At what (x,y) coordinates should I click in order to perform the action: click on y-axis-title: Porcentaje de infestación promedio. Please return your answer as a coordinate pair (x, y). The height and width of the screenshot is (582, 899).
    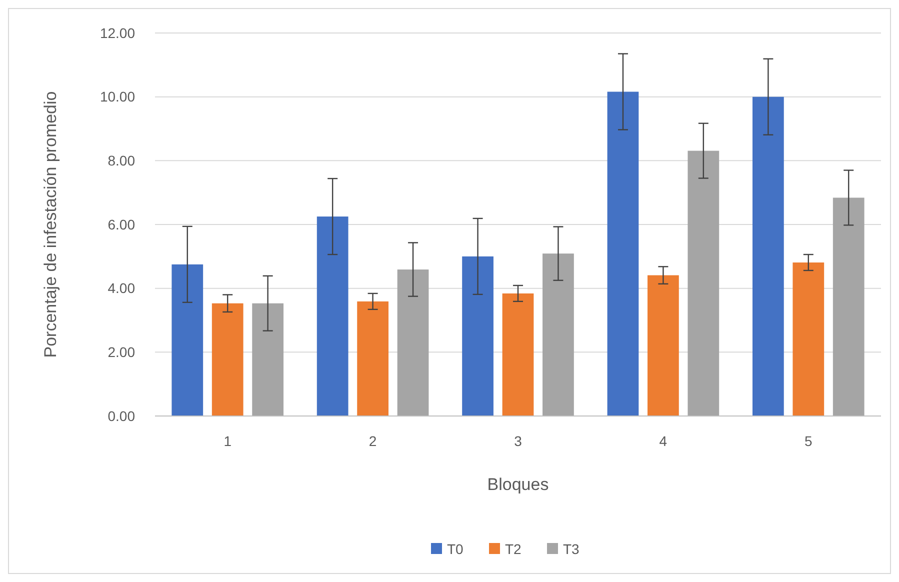
    Looking at the image, I should click on (50, 224).